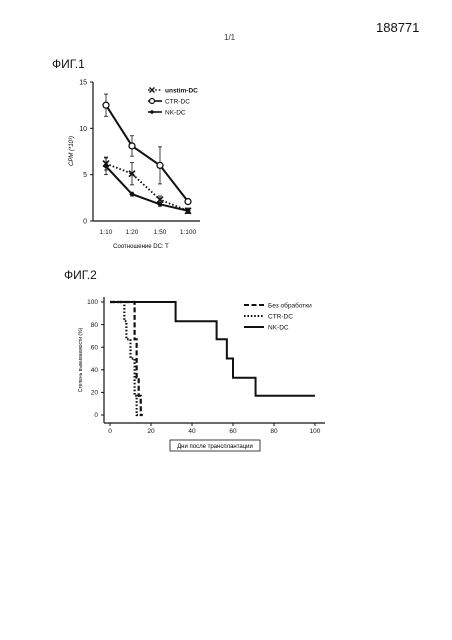  I want to click on x-tick-label: 1:100, so click(188, 232).